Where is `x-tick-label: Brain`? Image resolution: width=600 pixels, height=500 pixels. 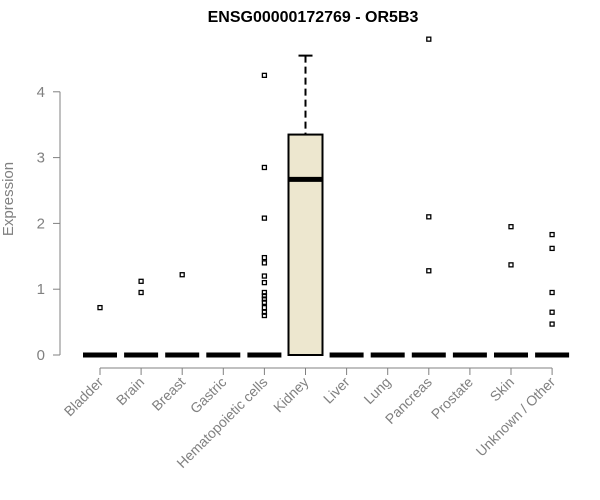
x-tick-label: Brain is located at coordinates (130, 391).